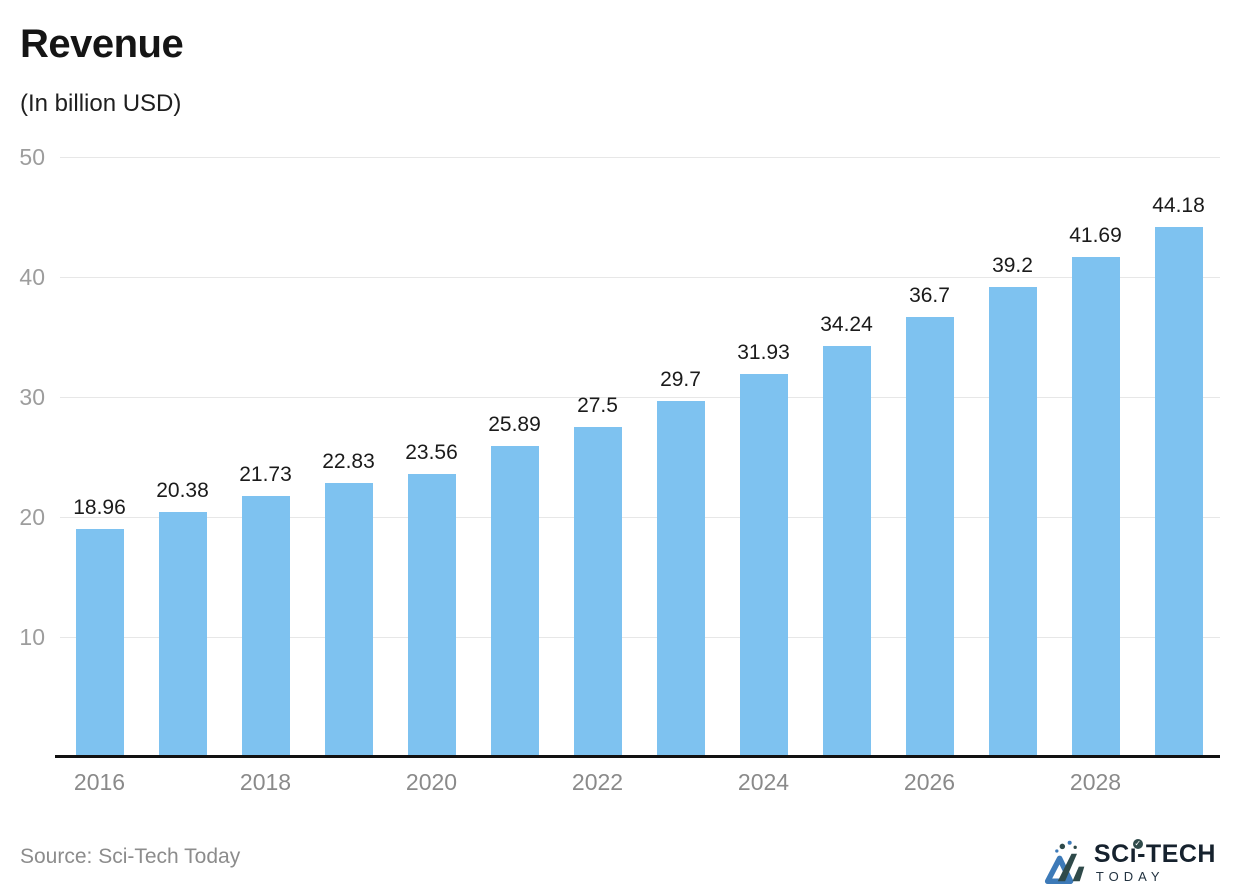  Describe the element at coordinates (265, 626) in the screenshot. I see `bar-2018` at that location.